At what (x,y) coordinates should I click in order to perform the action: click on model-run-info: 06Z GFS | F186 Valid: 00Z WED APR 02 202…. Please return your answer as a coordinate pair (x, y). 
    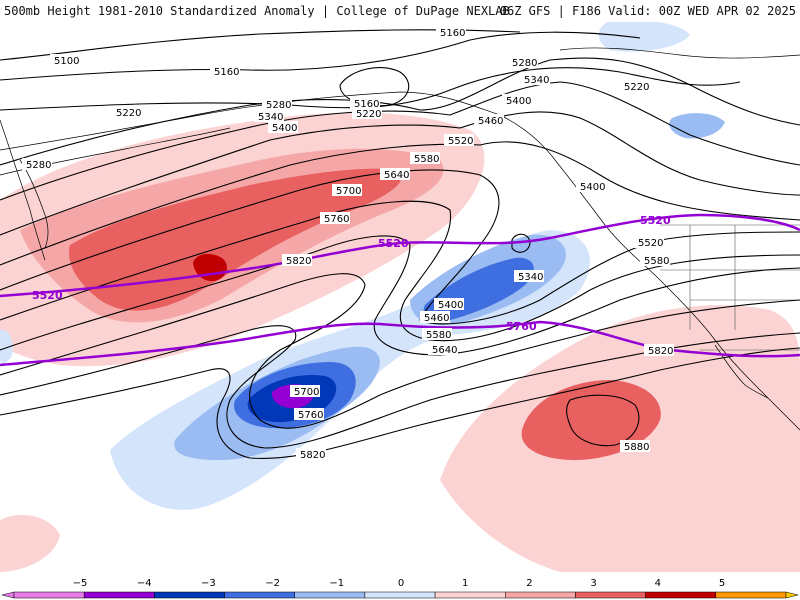
    Looking at the image, I should click on (647, 11).